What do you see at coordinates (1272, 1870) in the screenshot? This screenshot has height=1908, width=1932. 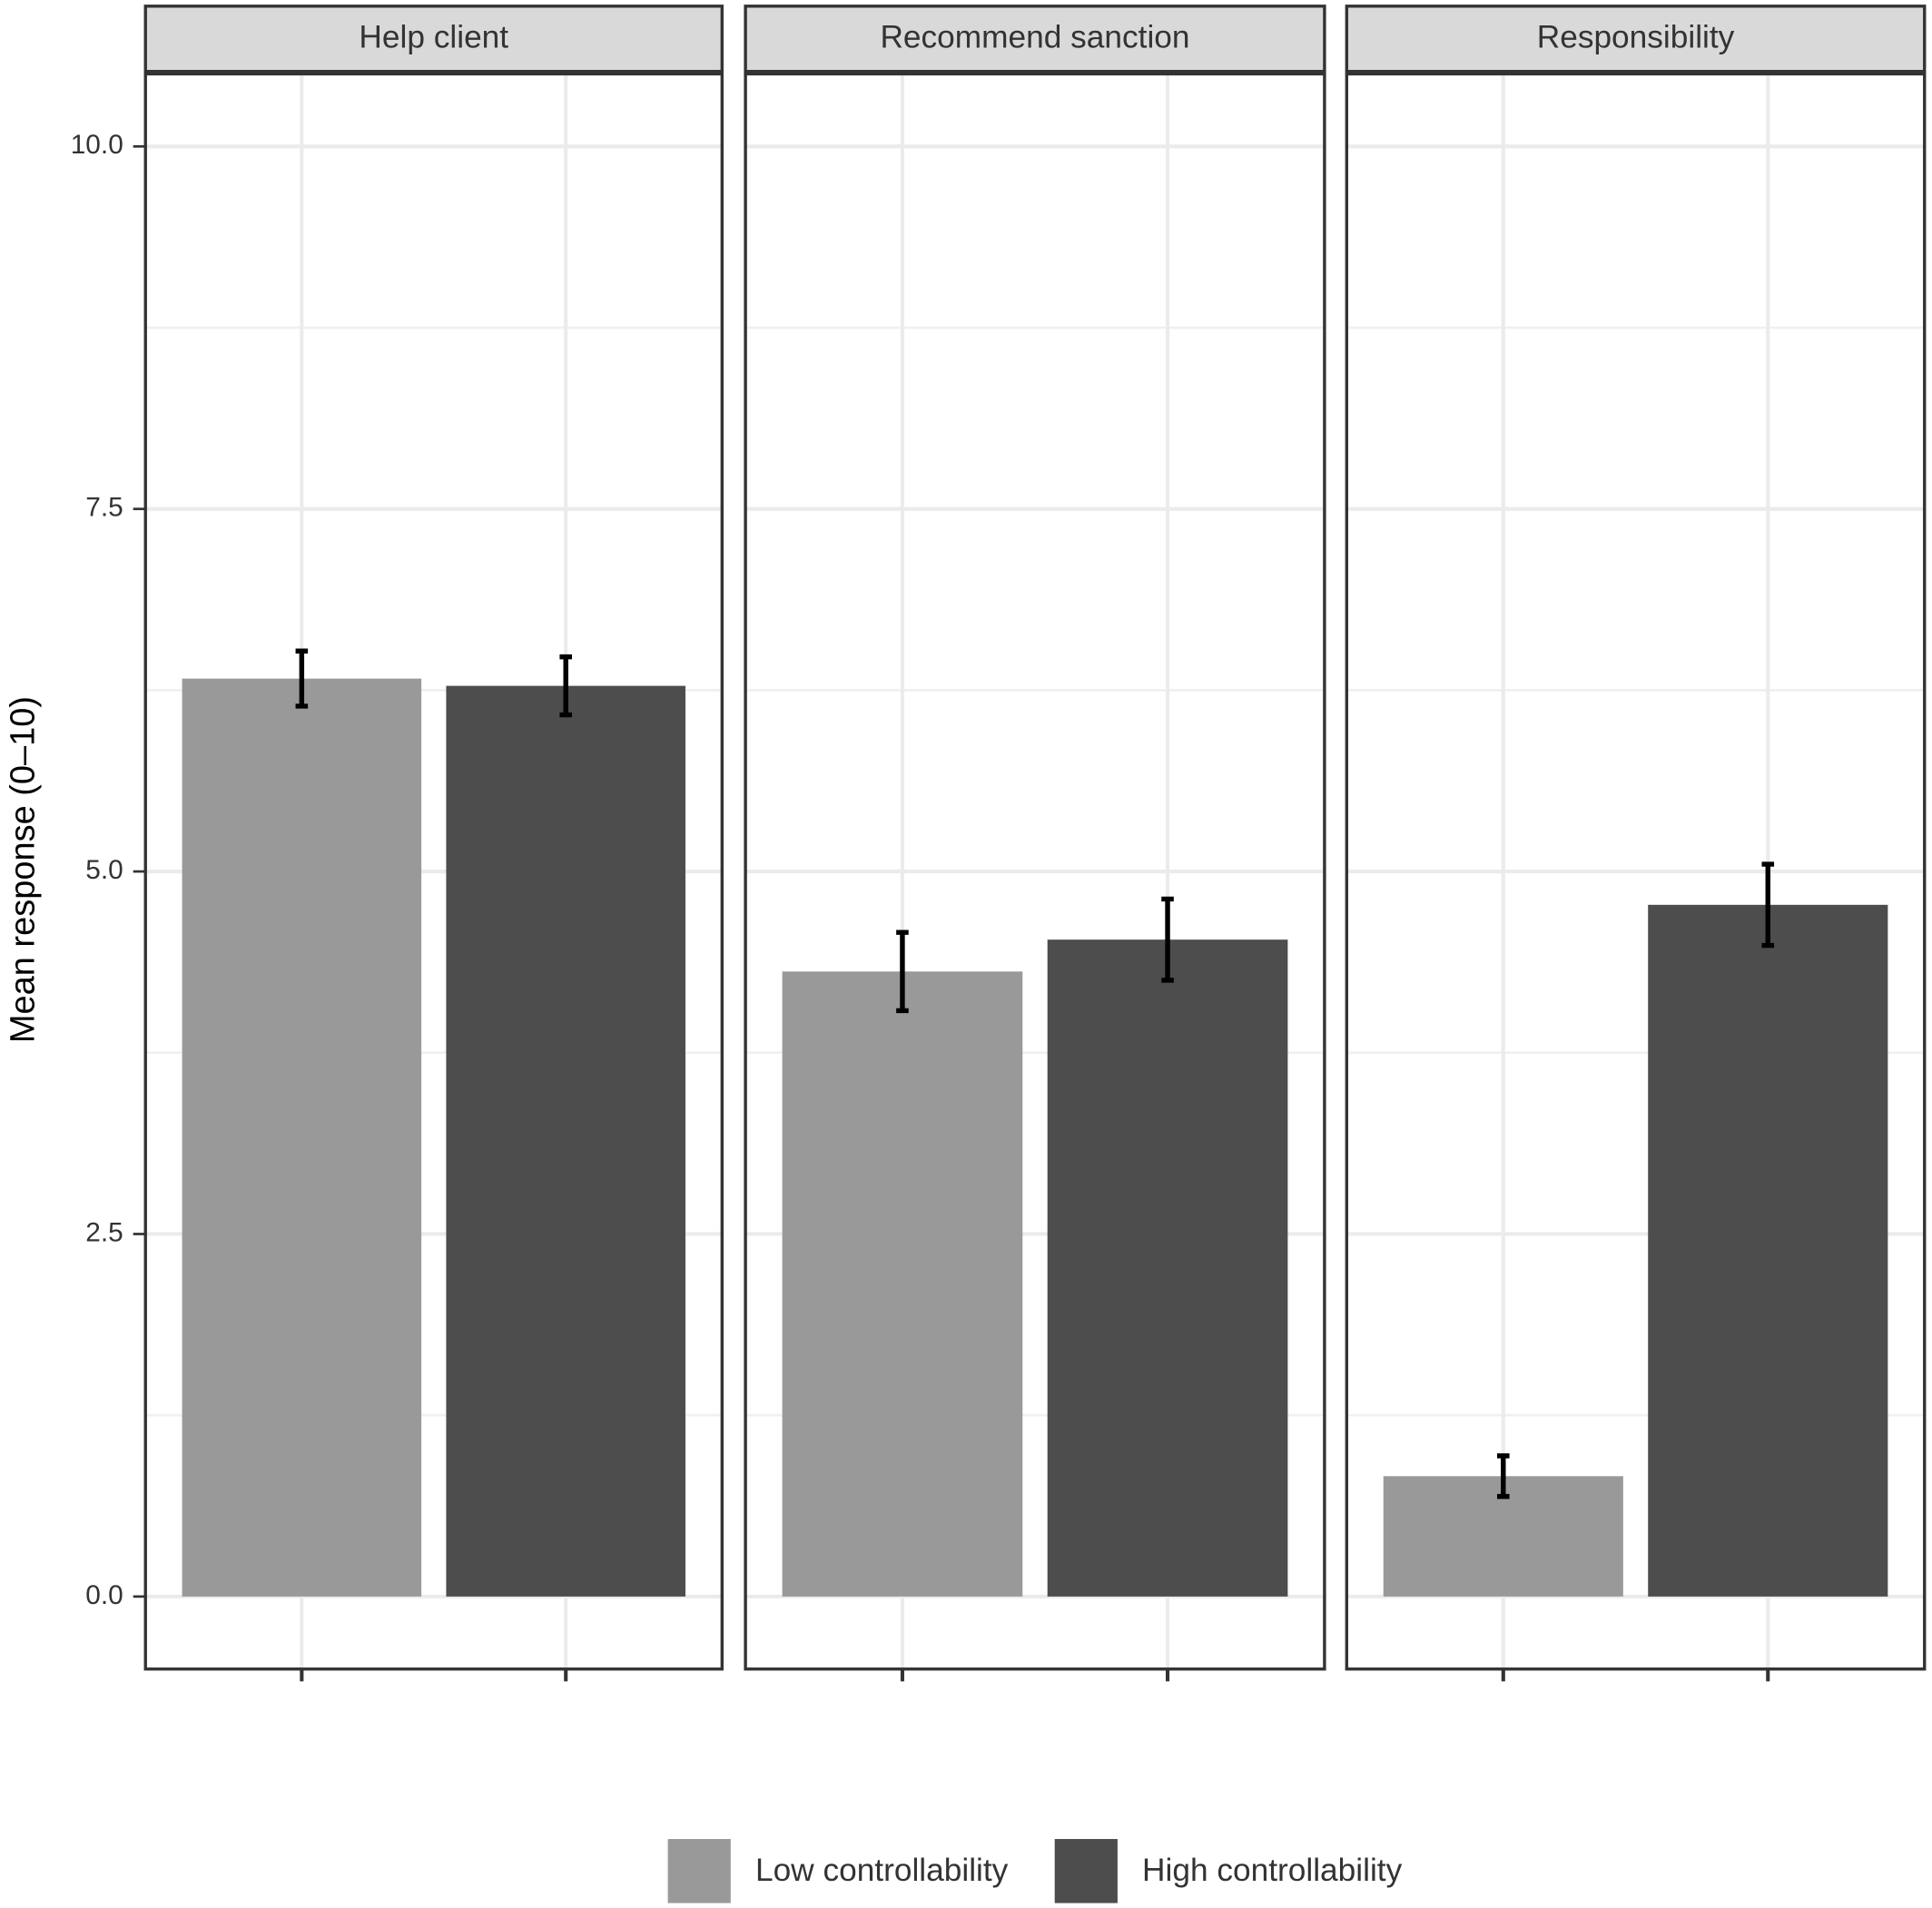 I see `legend-label: High controllability` at bounding box center [1272, 1870].